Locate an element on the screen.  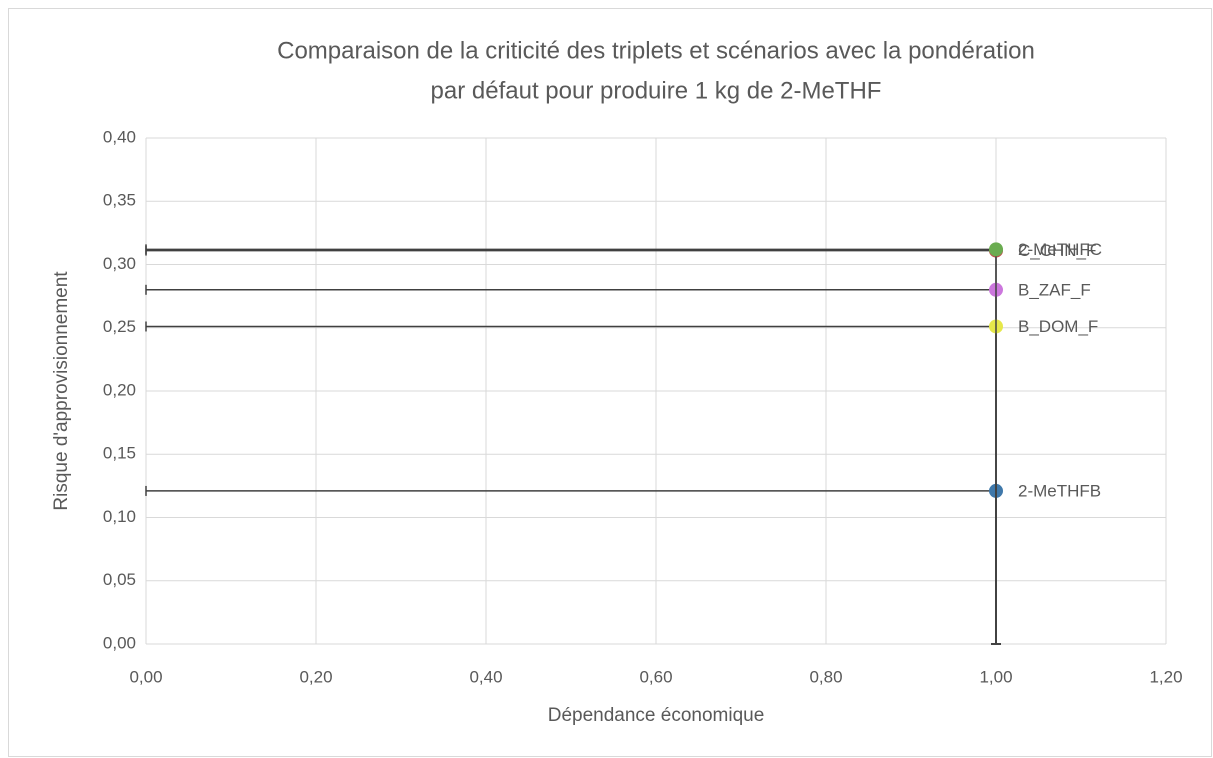
y-tick-label: 0,25 is located at coordinates (119, 326).